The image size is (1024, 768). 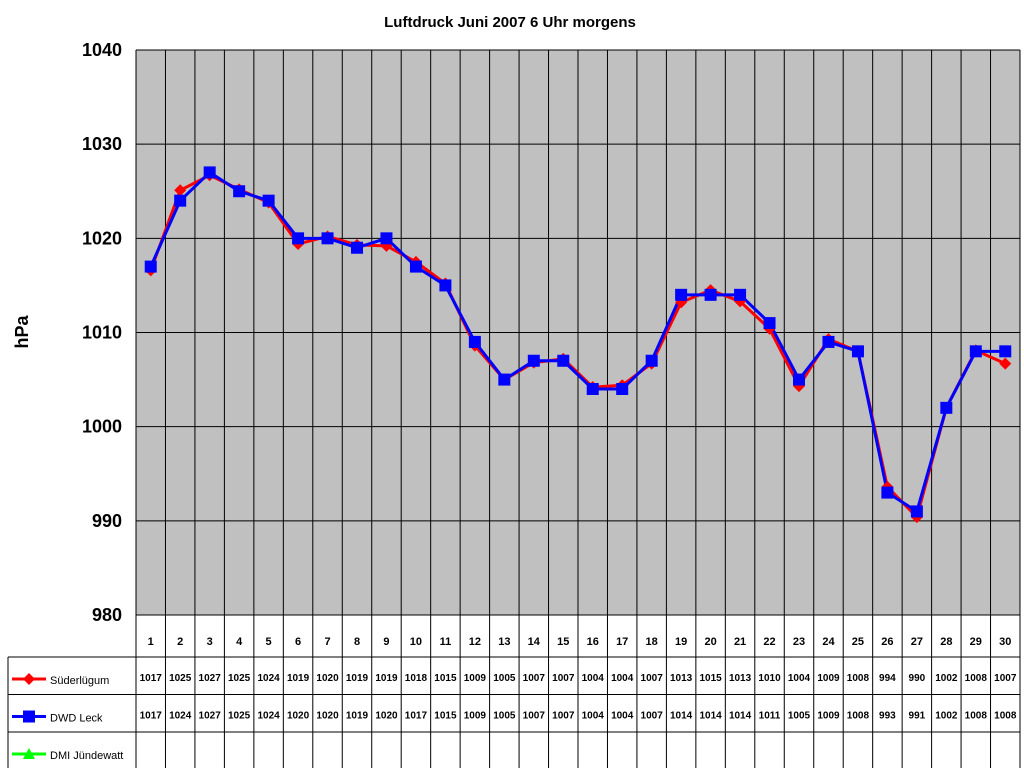 What do you see at coordinates (740, 678) in the screenshot?
I see `table-cell: 1013` at bounding box center [740, 678].